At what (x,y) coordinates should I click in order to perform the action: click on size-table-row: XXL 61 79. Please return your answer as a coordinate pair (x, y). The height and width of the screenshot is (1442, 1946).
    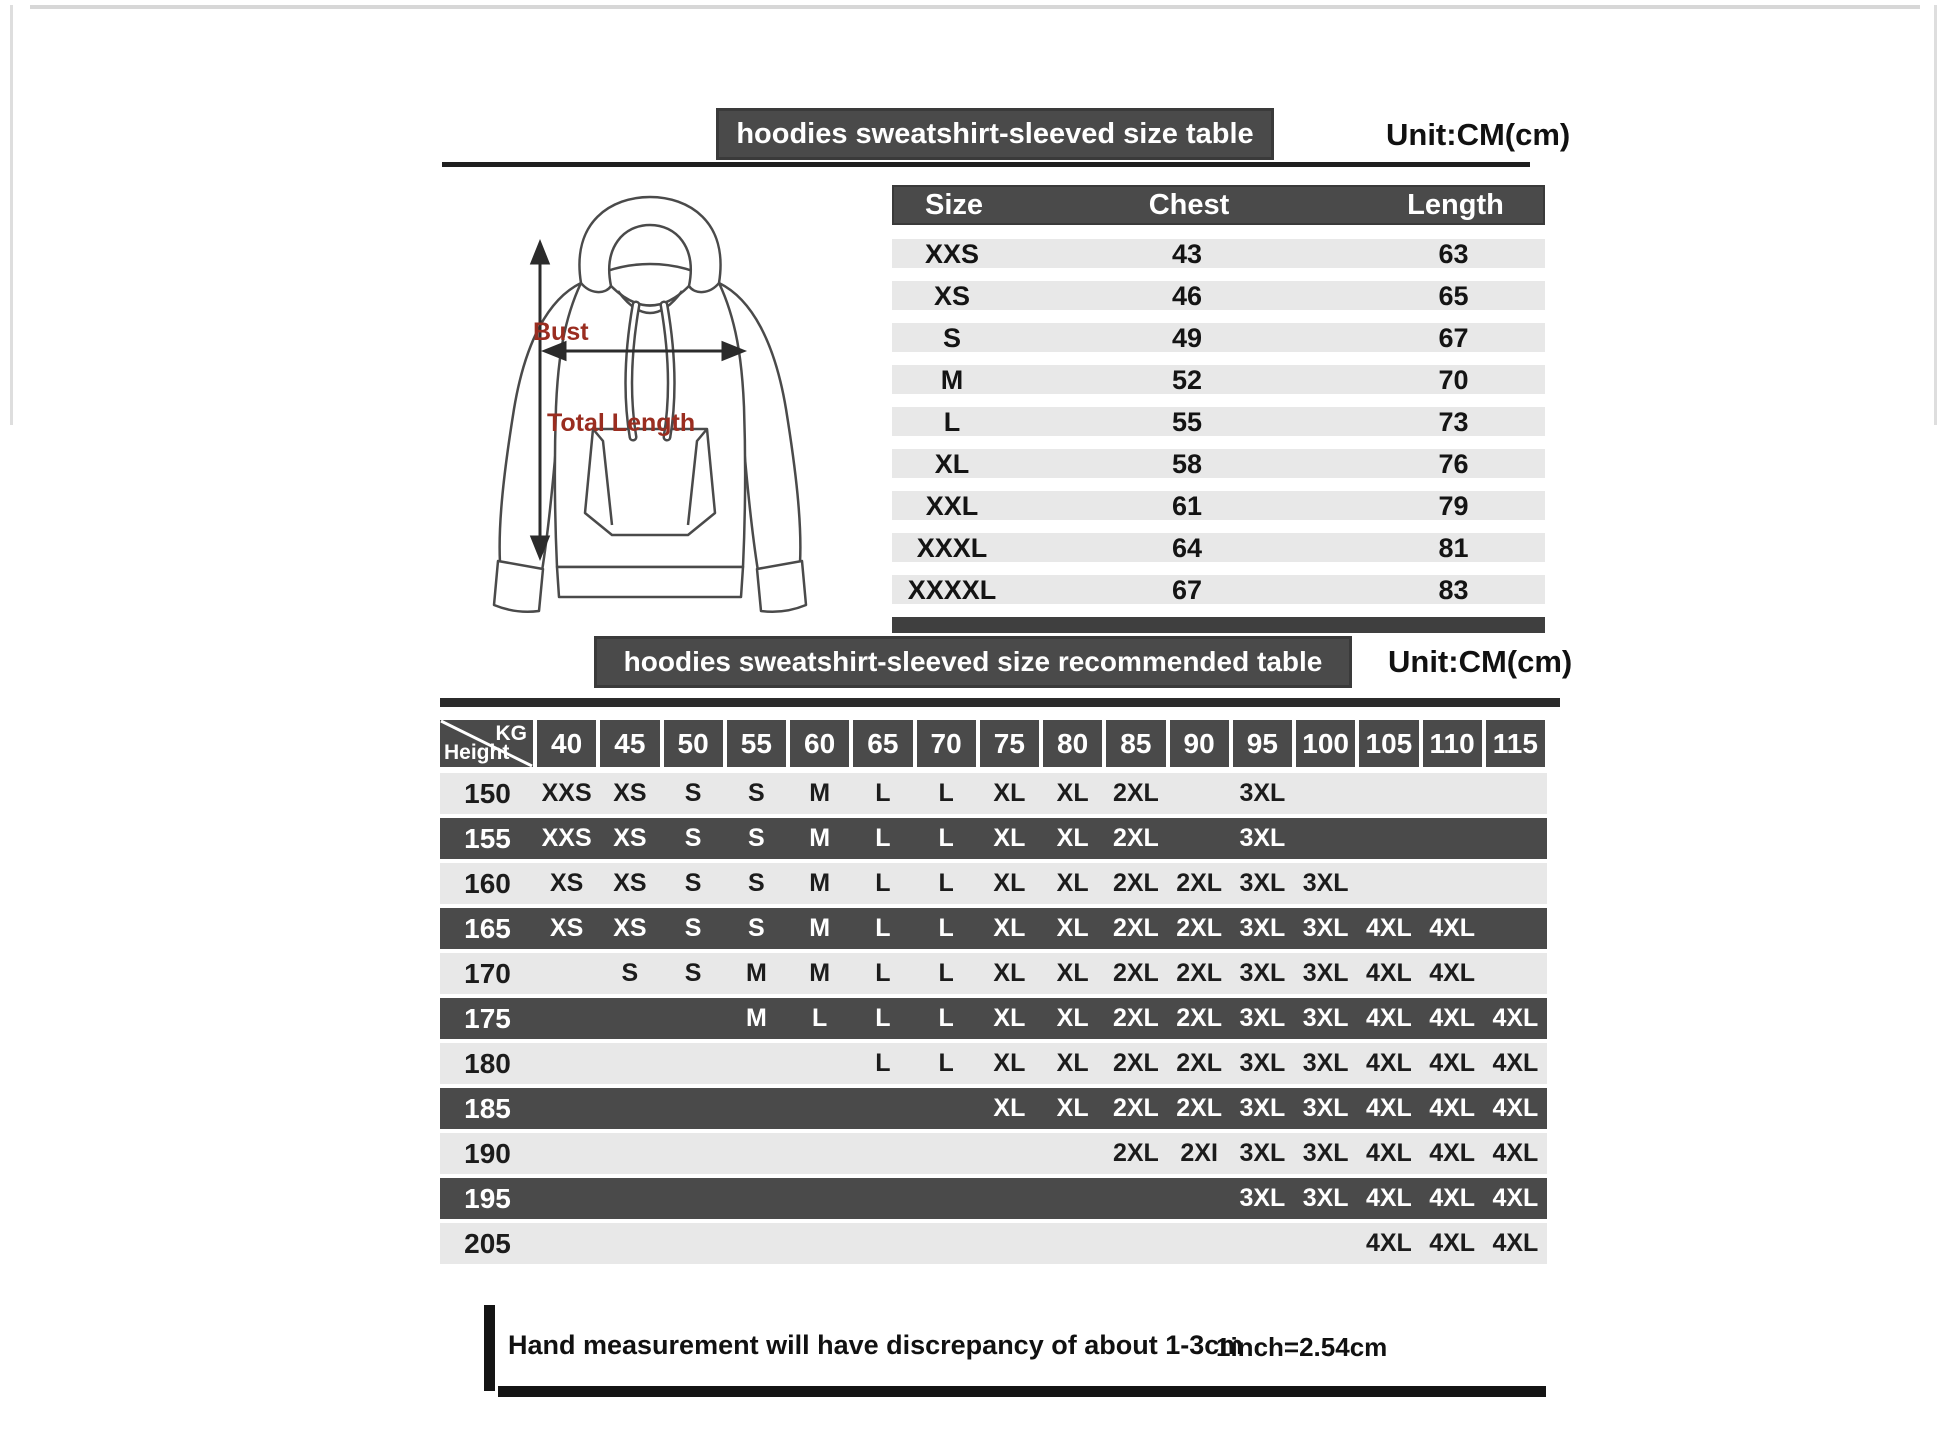
    Looking at the image, I should click on (1218, 506).